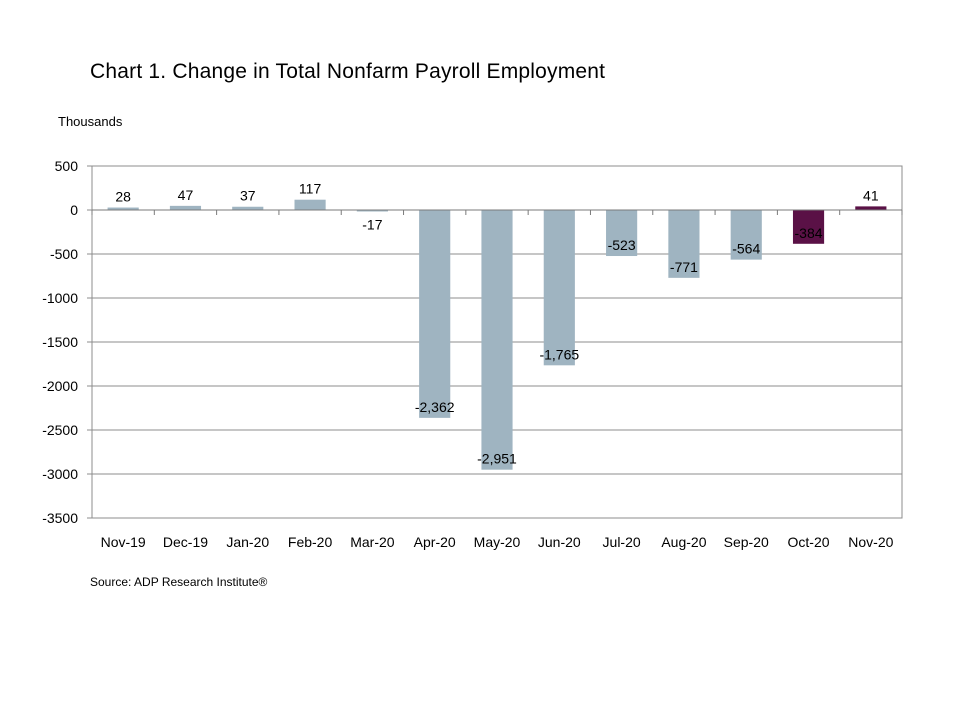 The height and width of the screenshot is (720, 960). Describe the element at coordinates (310, 189) in the screenshot. I see `data-label: 117` at that location.